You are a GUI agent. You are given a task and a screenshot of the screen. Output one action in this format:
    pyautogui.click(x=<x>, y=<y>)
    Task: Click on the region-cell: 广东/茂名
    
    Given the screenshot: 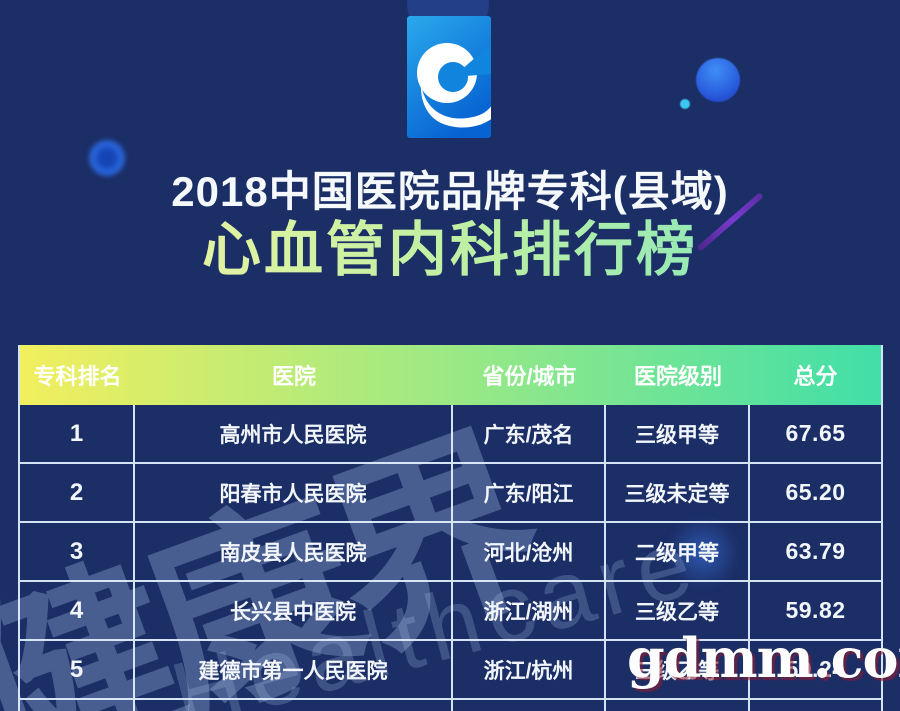 What is the action you would take?
    pyautogui.click(x=529, y=433)
    